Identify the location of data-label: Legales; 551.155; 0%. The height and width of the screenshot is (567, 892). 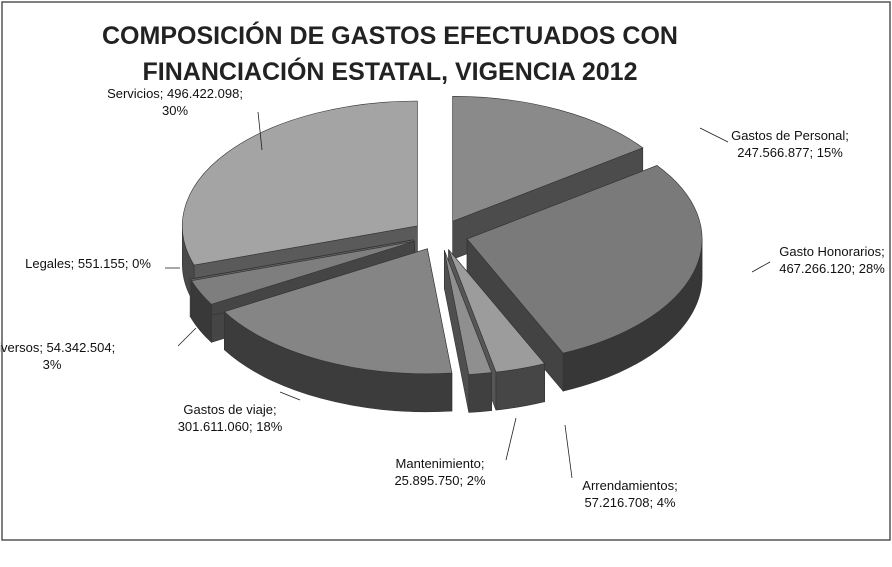
(88, 263).